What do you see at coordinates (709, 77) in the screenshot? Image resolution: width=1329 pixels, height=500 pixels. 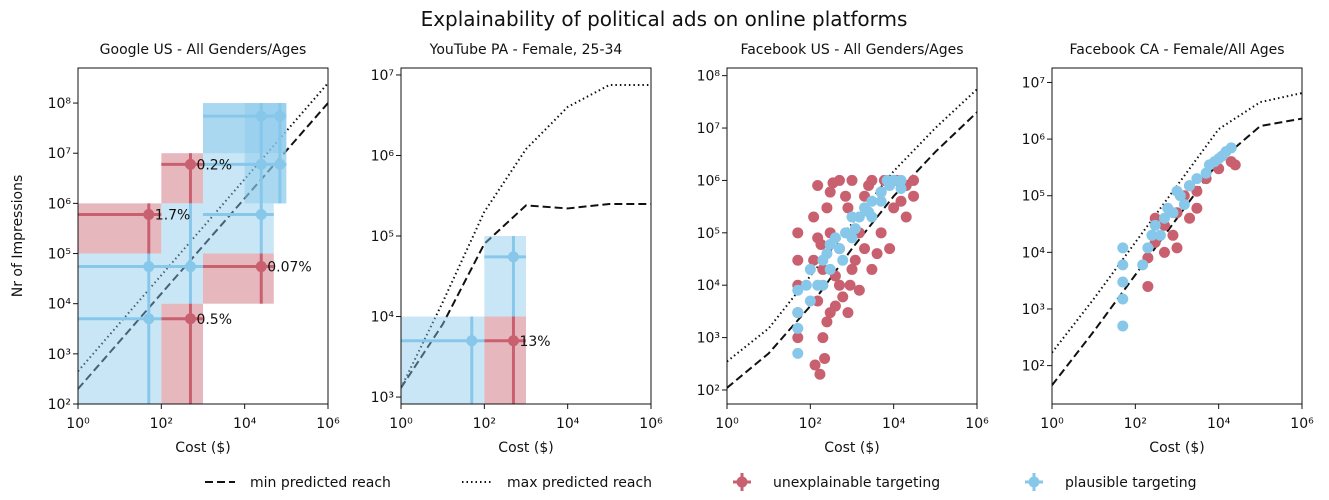 I see `y-tick-label: 10⁸` at bounding box center [709, 77].